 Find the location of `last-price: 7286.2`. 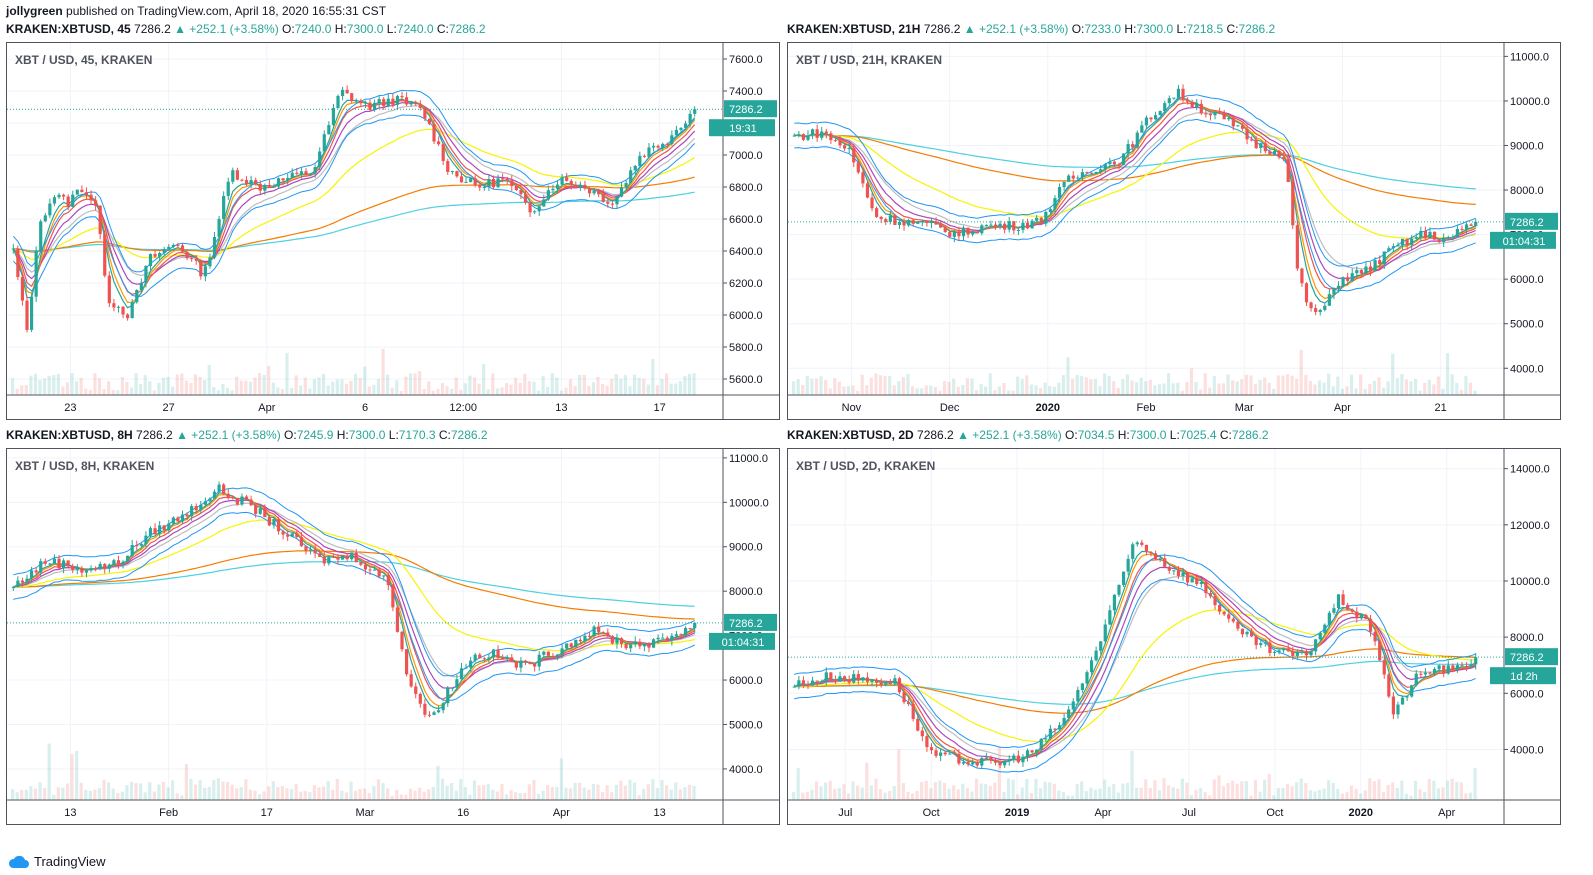

last-price: 7286.2 is located at coordinates (154, 435).